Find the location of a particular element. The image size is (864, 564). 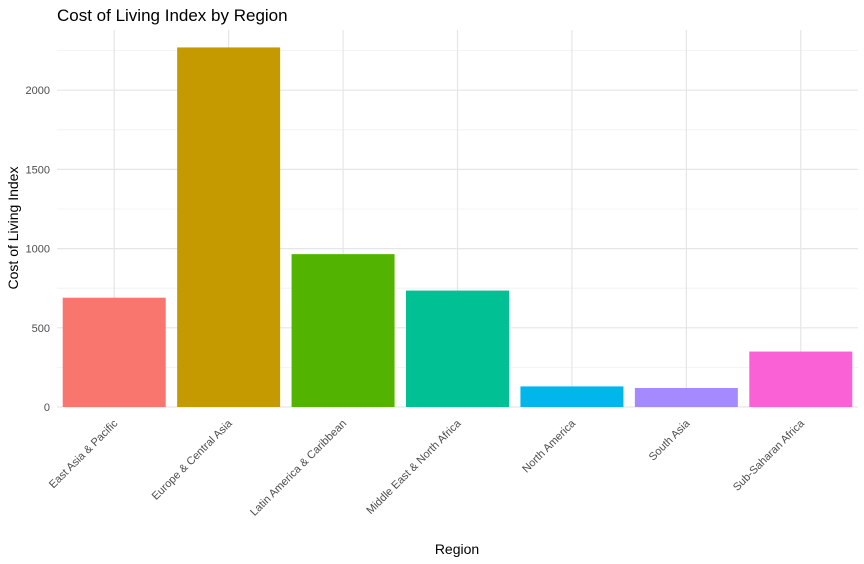

bar-east-asia-pacific is located at coordinates (114, 352).